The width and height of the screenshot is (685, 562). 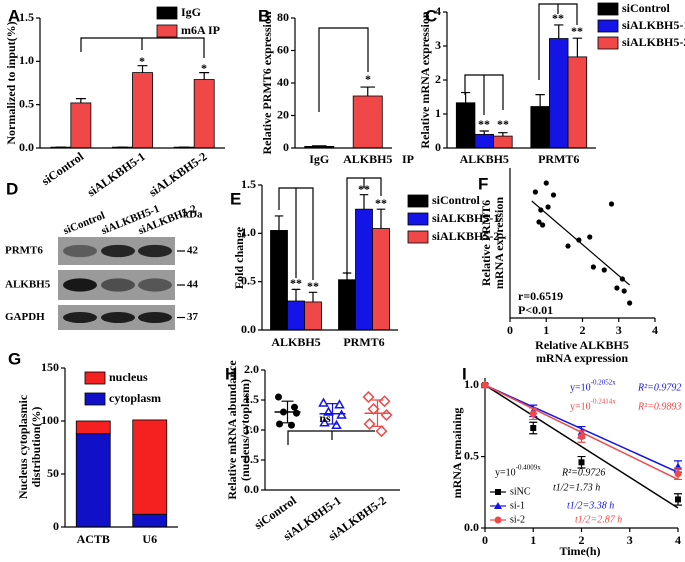 What do you see at coordinates (464, 373) in the screenshot?
I see `panel-letter: I` at bounding box center [464, 373].